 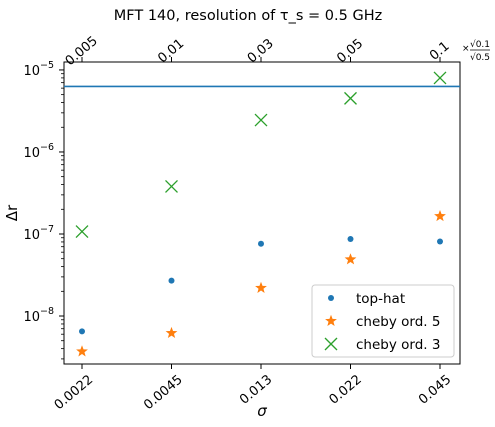 I want to click on x-tick-label: 0.045, so click(x=435, y=389).